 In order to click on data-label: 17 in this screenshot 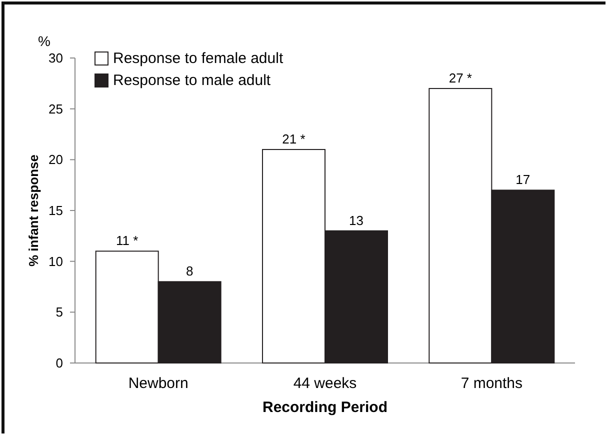, I will do `click(523, 180)`.